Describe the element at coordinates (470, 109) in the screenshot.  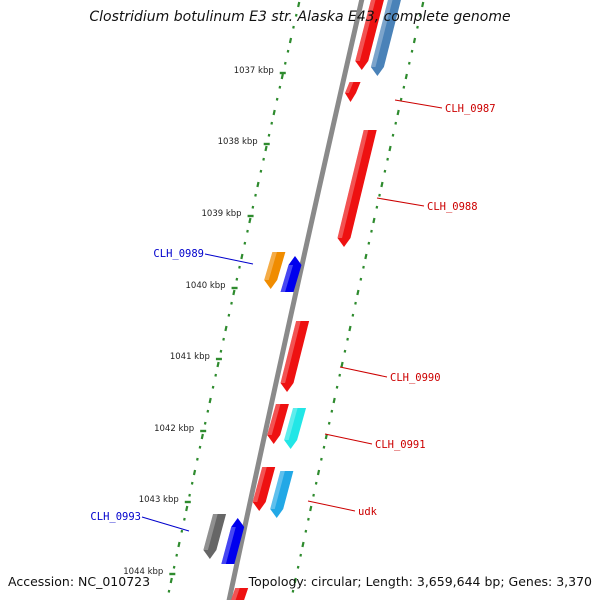
I see `gene-label-text: CLH_0987` at that location.